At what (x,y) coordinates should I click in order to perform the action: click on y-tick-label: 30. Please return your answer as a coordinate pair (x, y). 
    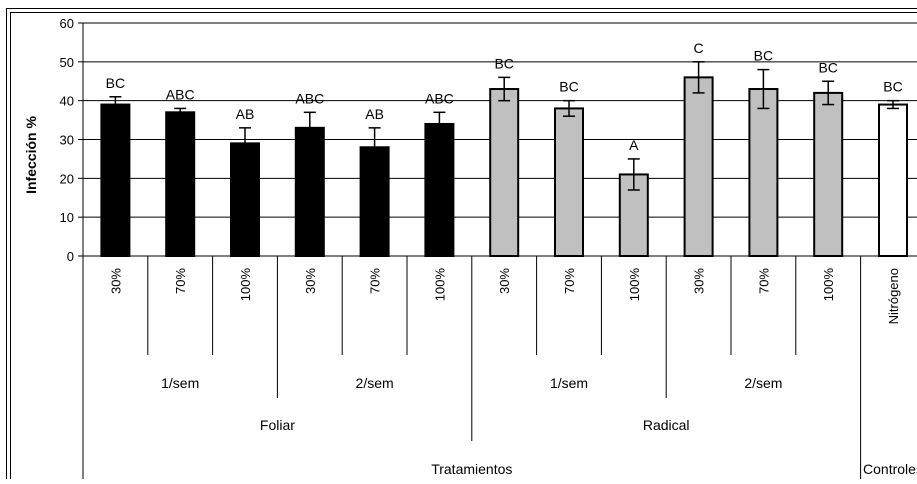
    Looking at the image, I should click on (67, 140).